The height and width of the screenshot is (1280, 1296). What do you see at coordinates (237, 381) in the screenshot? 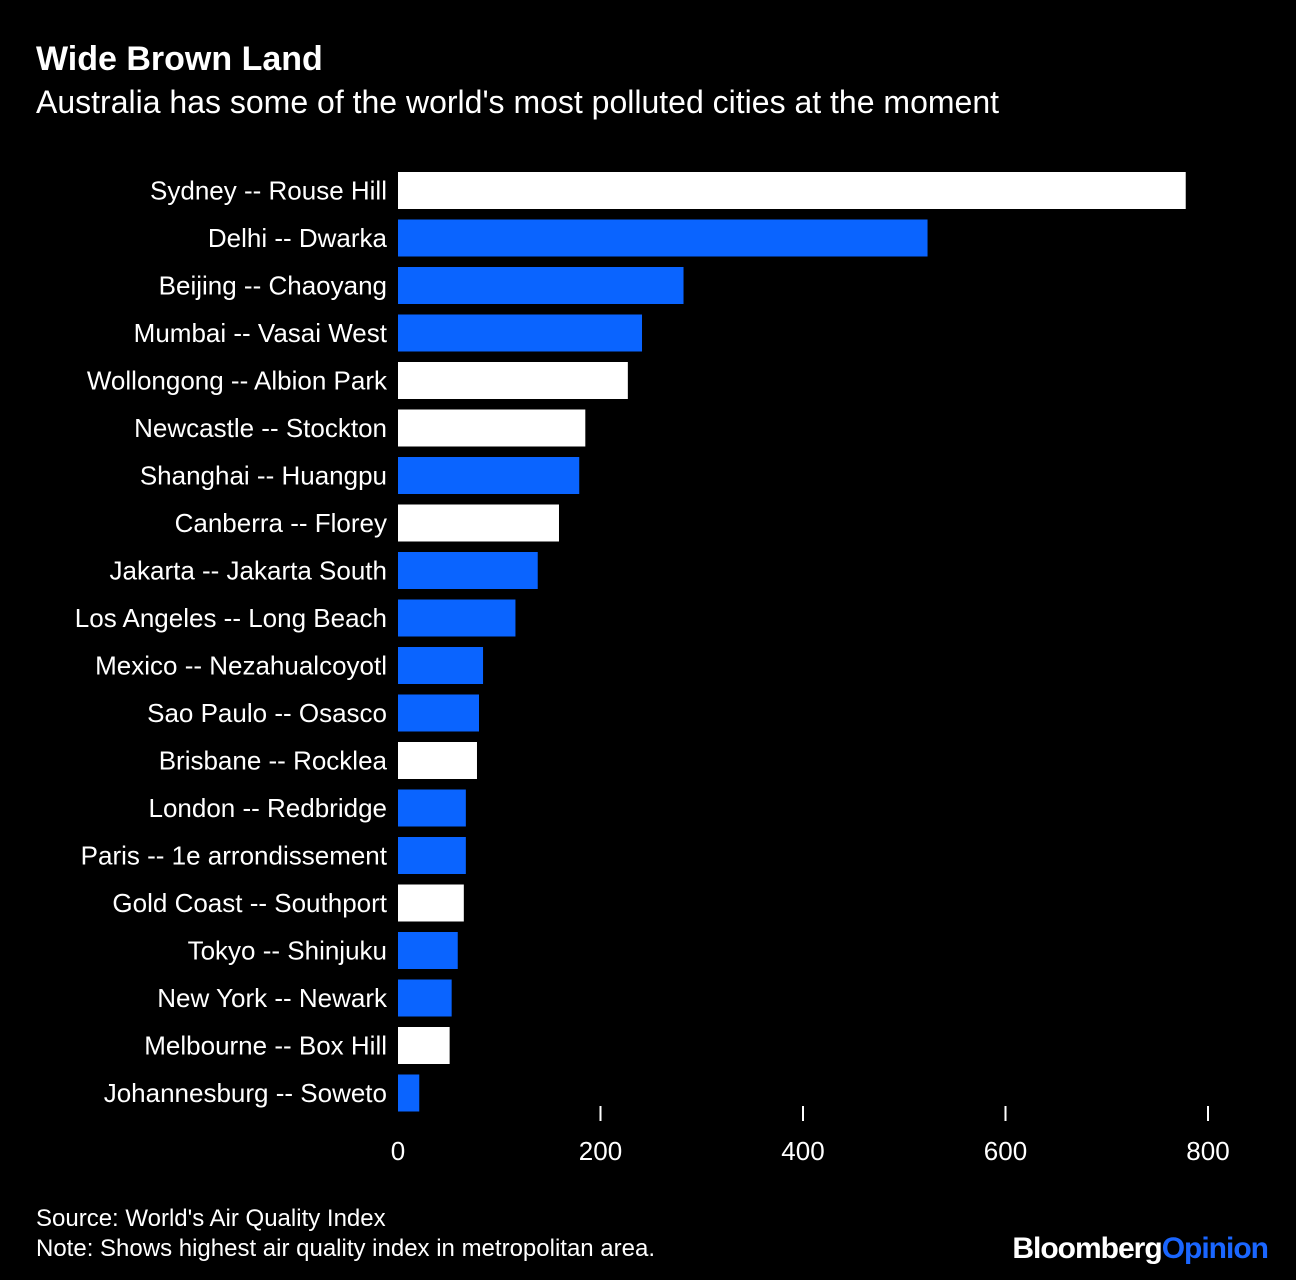
I see `category-label-wollongong-albion-park: Wollongong -- Albion Park` at bounding box center [237, 381].